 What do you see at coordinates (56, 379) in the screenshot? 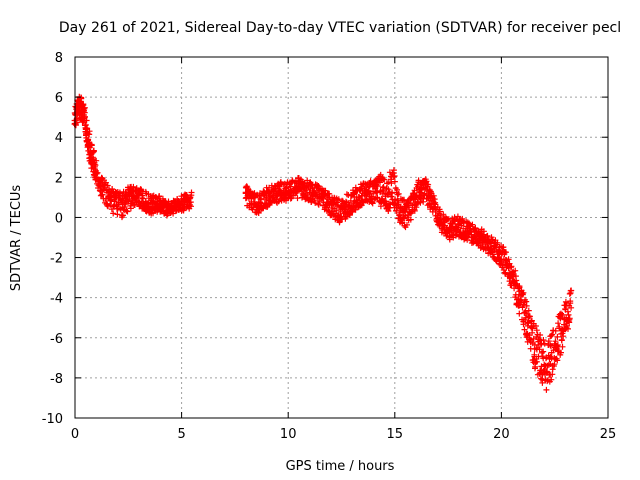
I see `y-tick-label: -8` at bounding box center [56, 379].